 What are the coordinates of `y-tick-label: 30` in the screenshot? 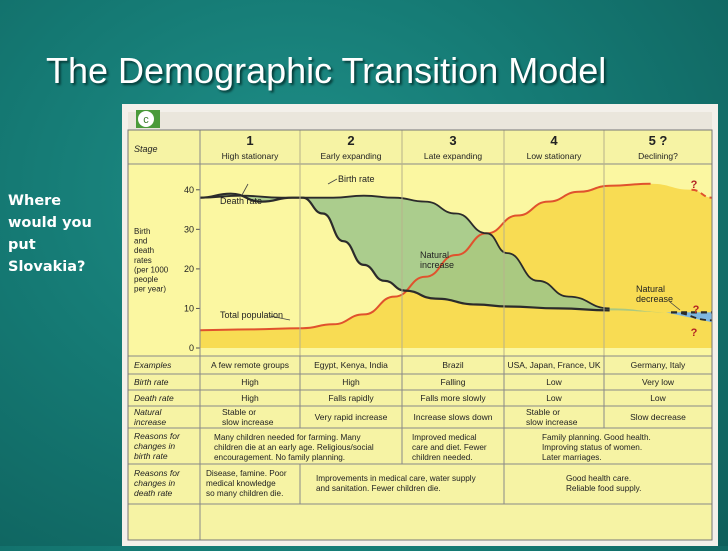 It's located at (189, 229).